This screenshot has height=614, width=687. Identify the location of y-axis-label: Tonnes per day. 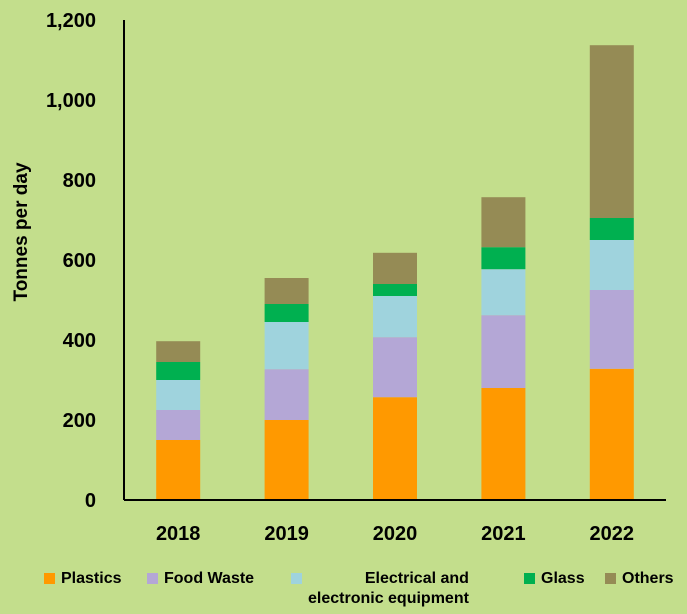
(21, 231).